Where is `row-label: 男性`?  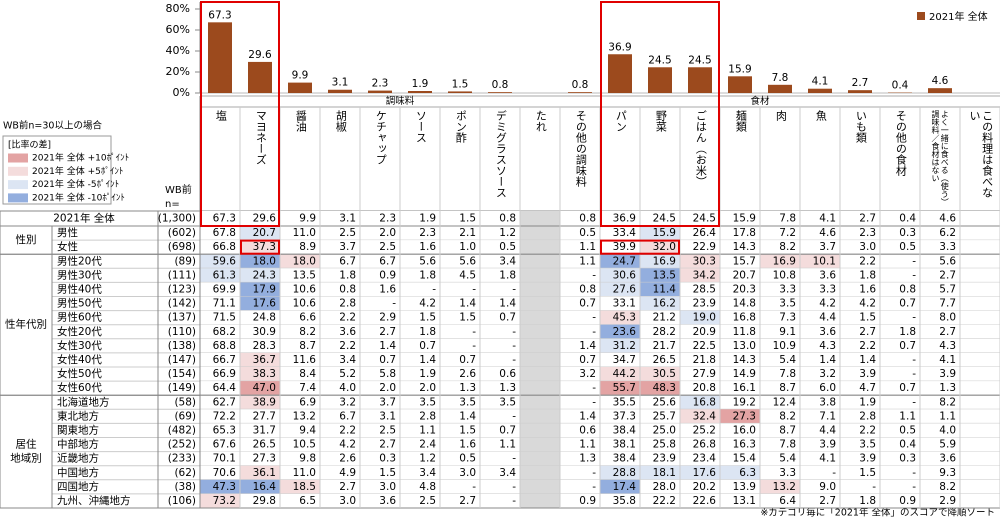 row-label: 男性 is located at coordinates (67, 232).